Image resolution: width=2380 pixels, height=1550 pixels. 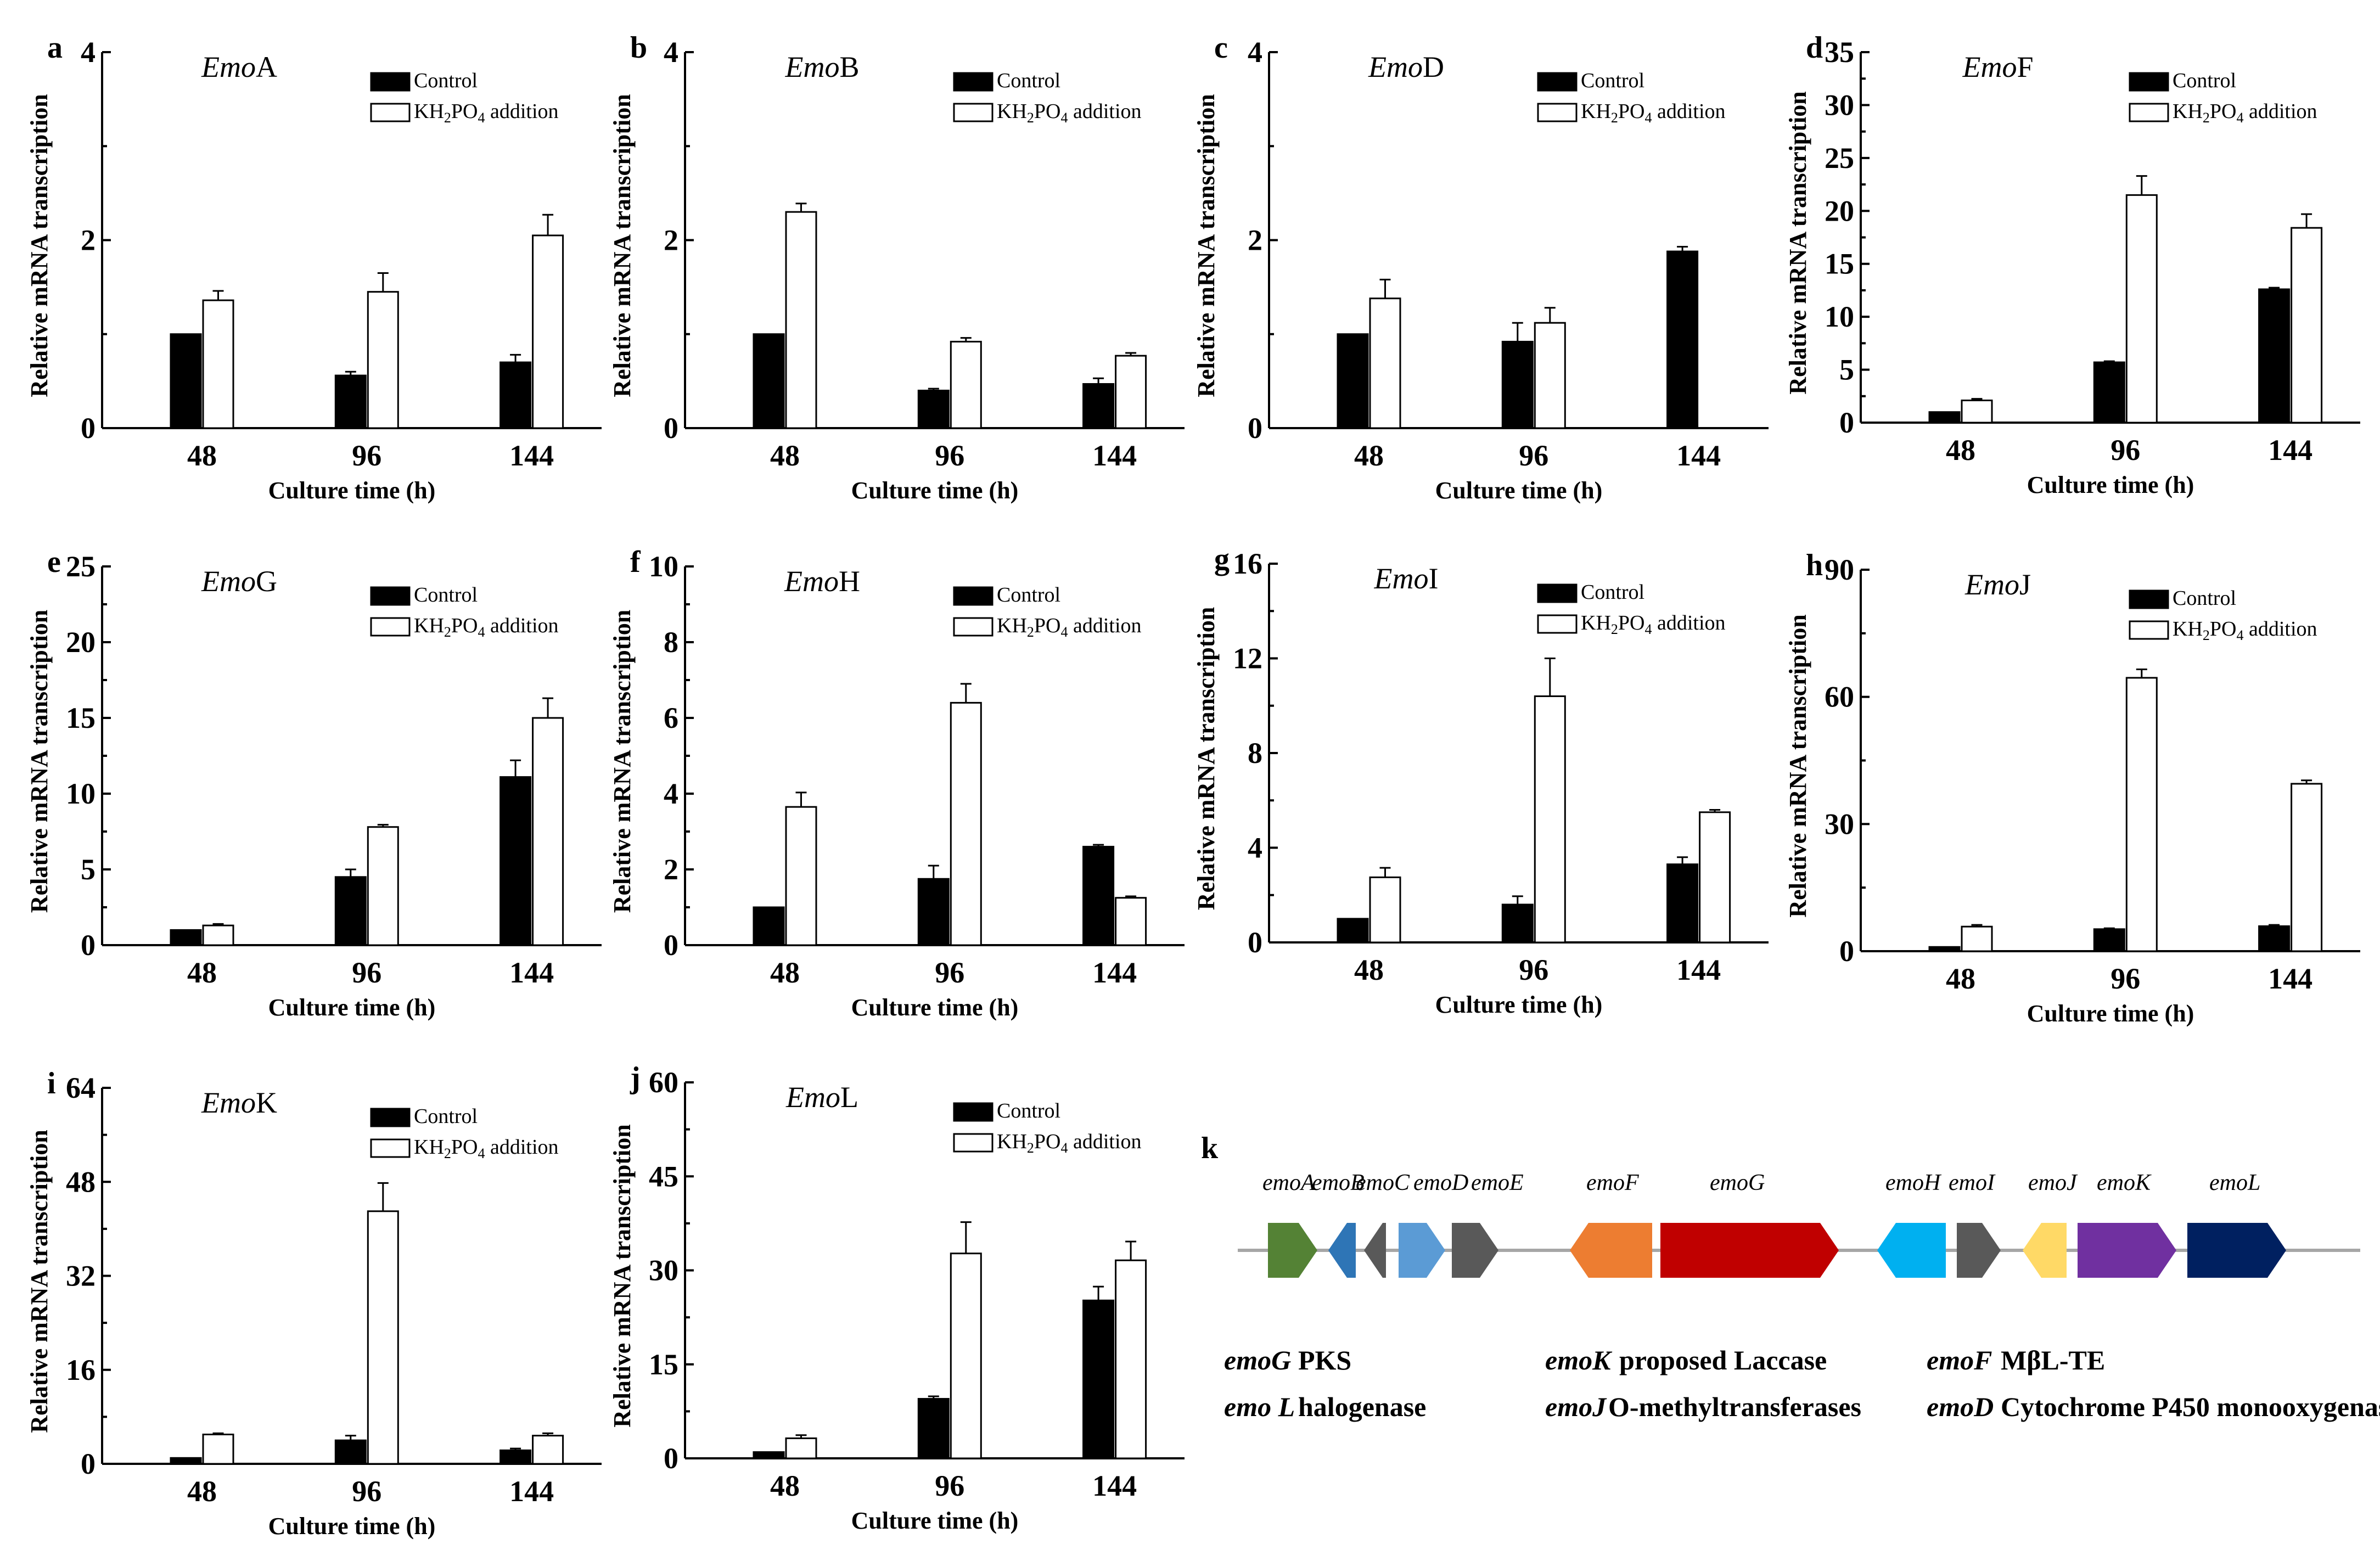 What do you see at coordinates (1257, 1360) in the screenshot?
I see `annotation-gene: emoG` at bounding box center [1257, 1360].